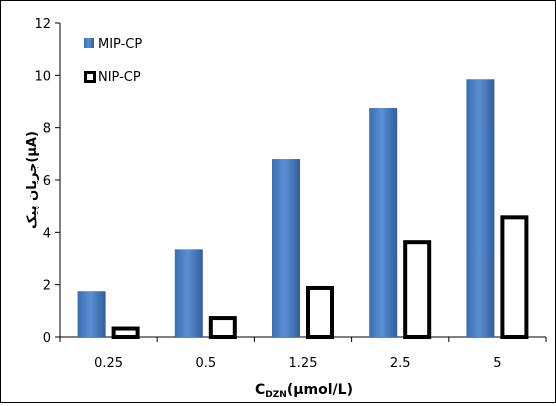 Image resolution: width=556 pixels, height=406 pixels. What do you see at coordinates (90, 77) in the screenshot?
I see `legend-swatch-nip-cp` at bounding box center [90, 77].